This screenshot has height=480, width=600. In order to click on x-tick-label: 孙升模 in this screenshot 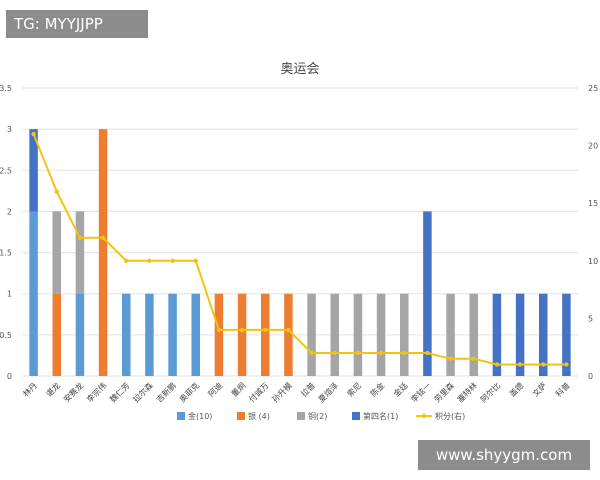, I will do `click(282, 392)`.